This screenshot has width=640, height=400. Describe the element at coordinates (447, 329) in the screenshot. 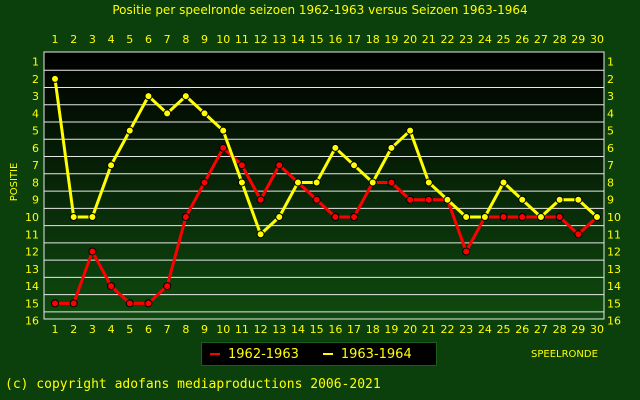

I see `x-tick-label-bottom: 22` at that location.